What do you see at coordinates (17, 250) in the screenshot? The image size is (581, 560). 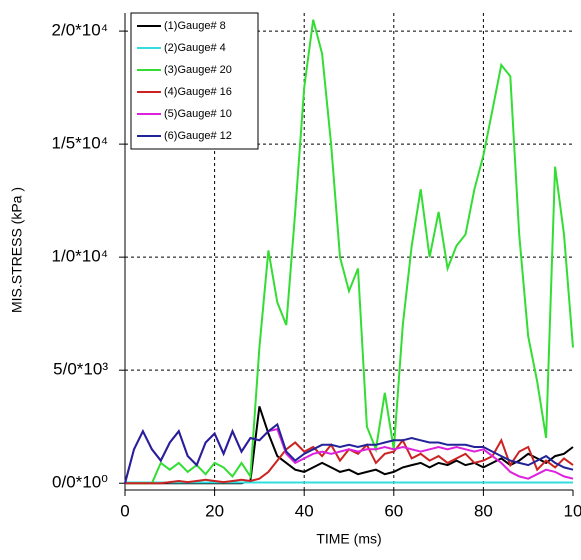 I see `y-axis-label: MIS.STRESS (kPa )` at bounding box center [17, 250].